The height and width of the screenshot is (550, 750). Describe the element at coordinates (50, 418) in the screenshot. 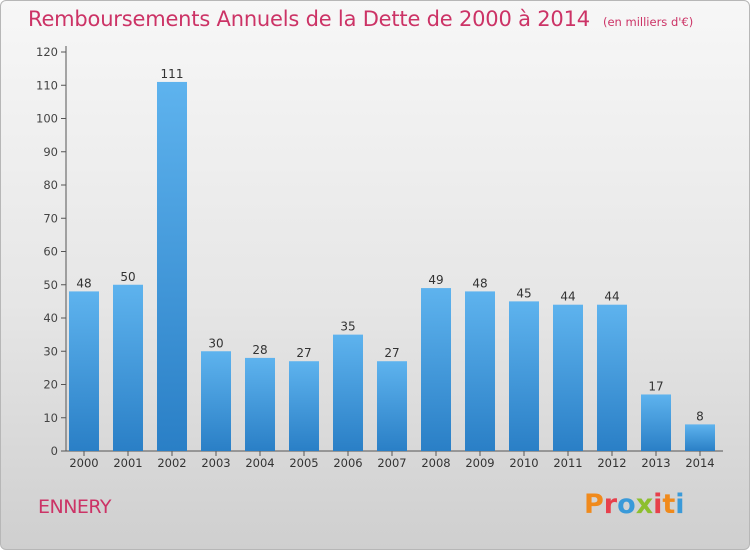

I see `y-tick-label: 10` at that location.